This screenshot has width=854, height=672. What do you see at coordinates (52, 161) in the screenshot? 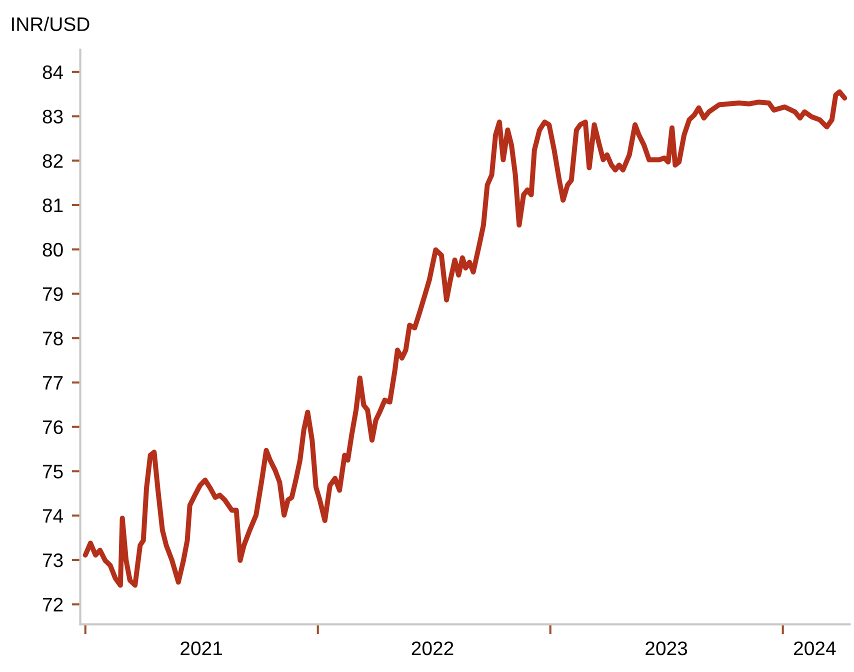
I see `y-tick-label: 82` at bounding box center [52, 161].